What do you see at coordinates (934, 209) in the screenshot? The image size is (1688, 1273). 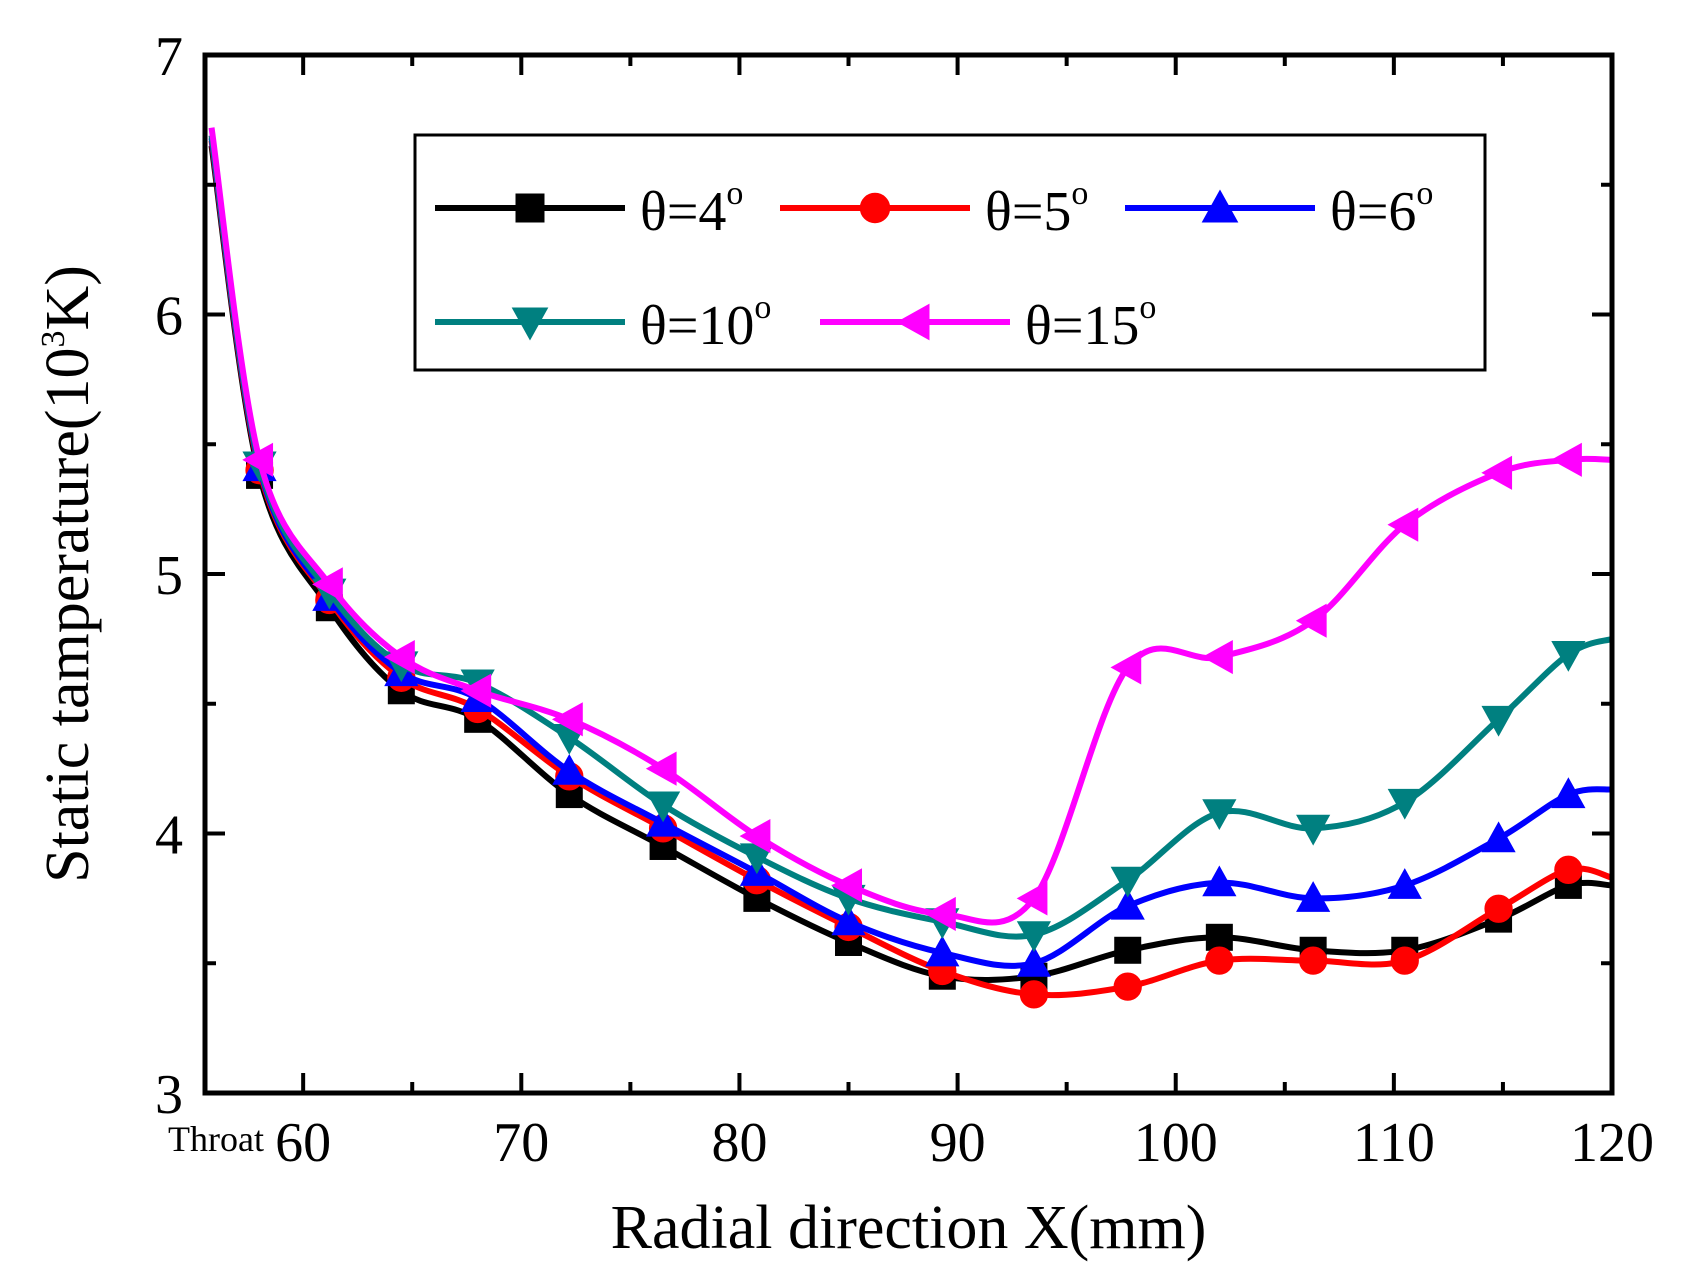 I see `legend-item: θ=5o` at bounding box center [934, 209].